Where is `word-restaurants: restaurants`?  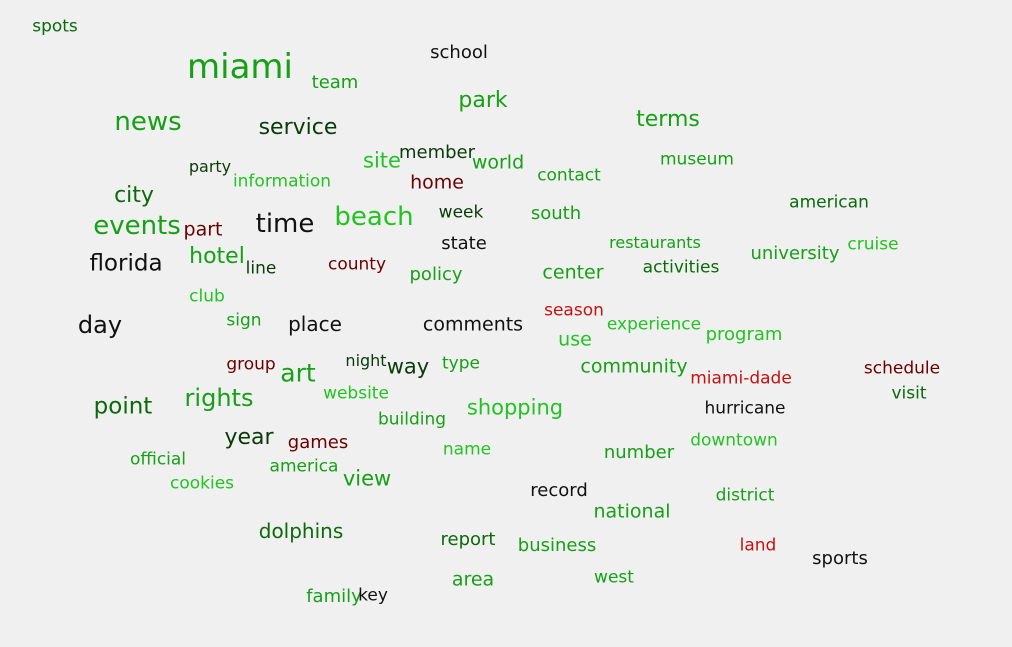
word-restaurants: restaurants is located at coordinates (655, 242).